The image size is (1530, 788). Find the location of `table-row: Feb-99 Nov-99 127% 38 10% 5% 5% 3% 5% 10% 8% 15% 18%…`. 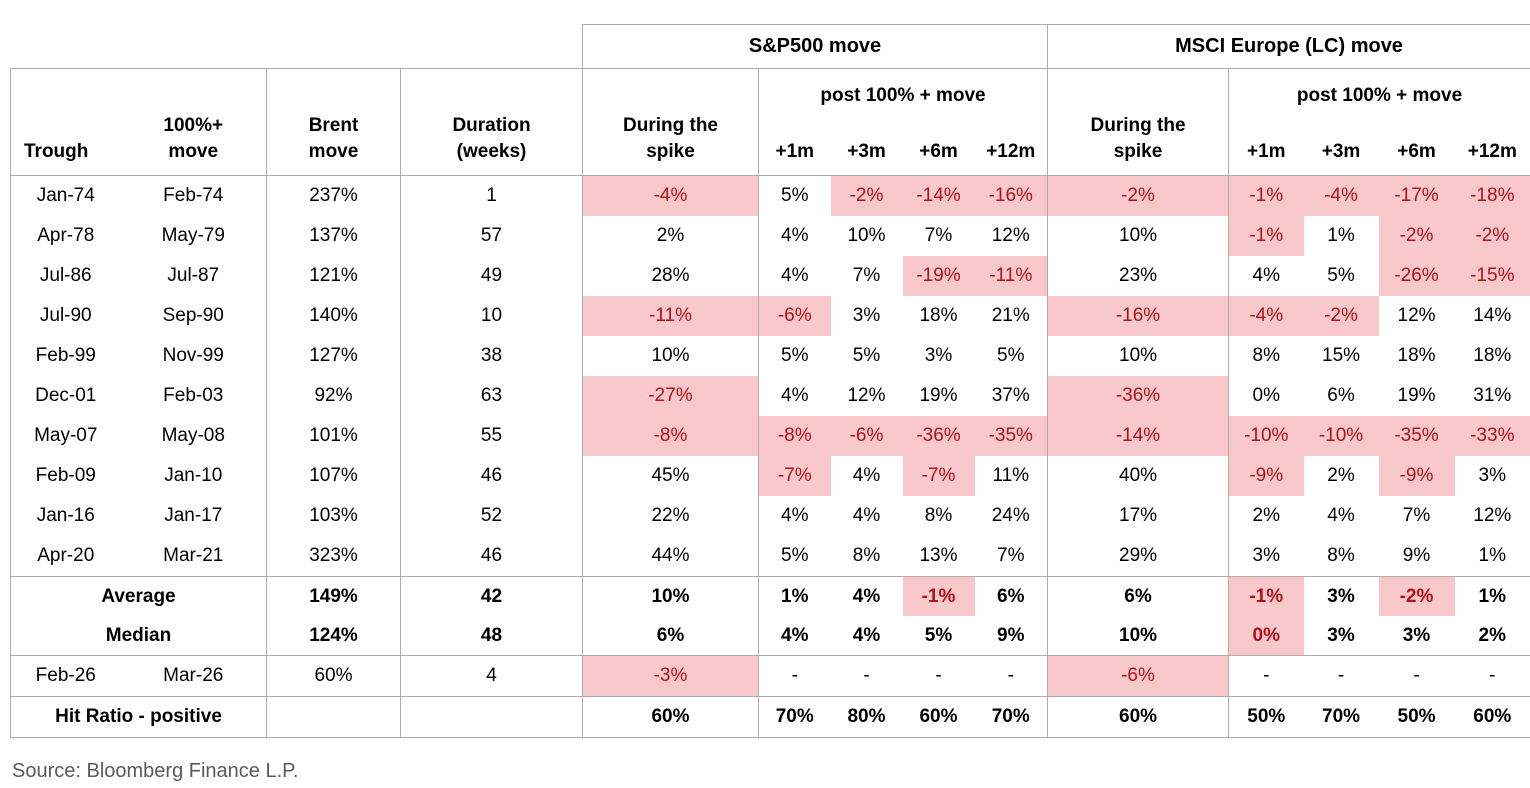

table-row: Feb-99 Nov-99 127% 38 10% 5% 5% 3% 5% 10% 8% 15% 18%… is located at coordinates (770, 356).